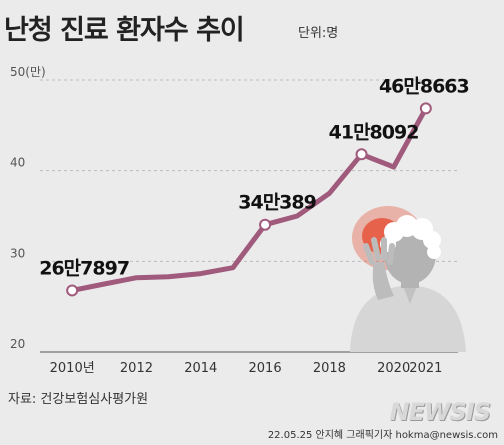  What do you see at coordinates (28, 208) in the screenshot?
I see `y-axis-ticks: 20 30 40 50(만)` at bounding box center [28, 208].